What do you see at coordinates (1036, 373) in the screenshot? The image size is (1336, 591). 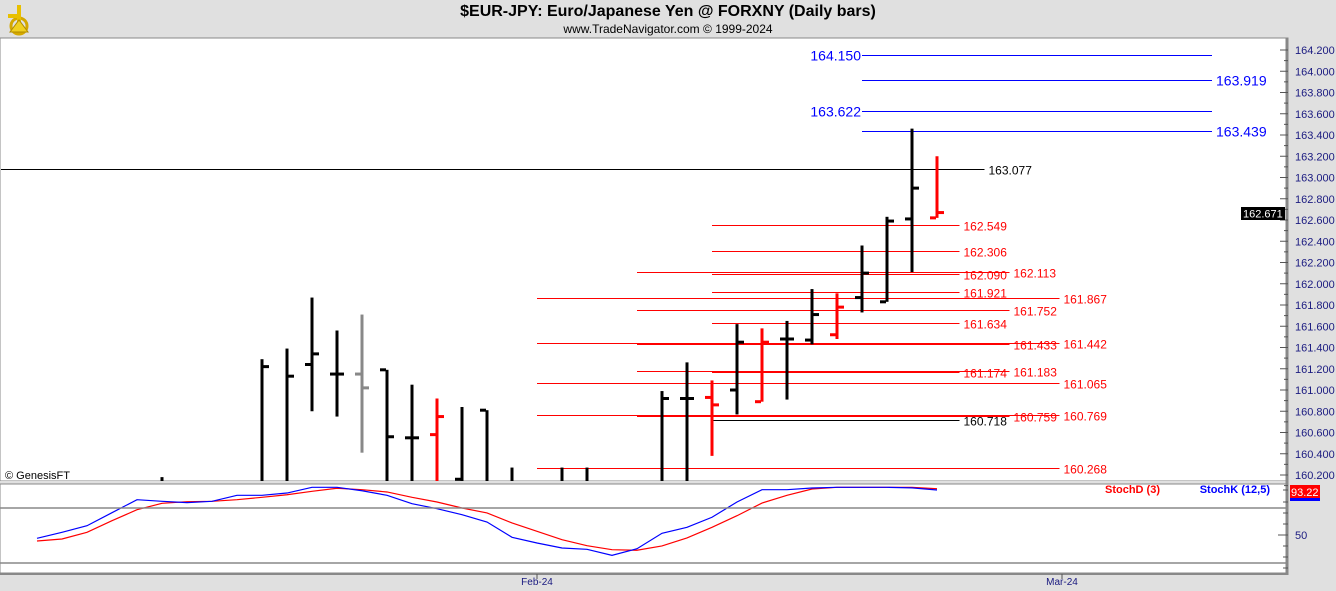 I see `level-label: 161.183` at bounding box center [1036, 373].